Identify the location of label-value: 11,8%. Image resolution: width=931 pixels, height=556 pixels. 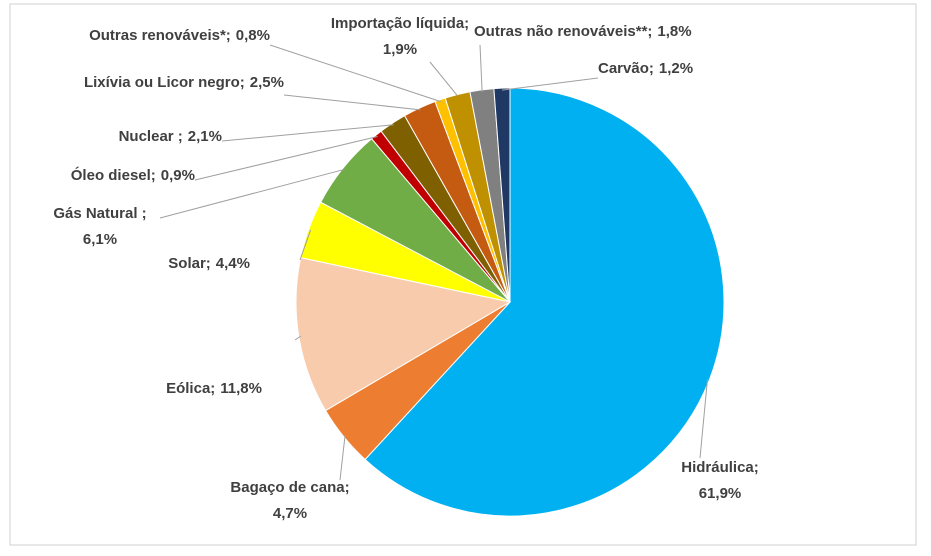
(241, 388).